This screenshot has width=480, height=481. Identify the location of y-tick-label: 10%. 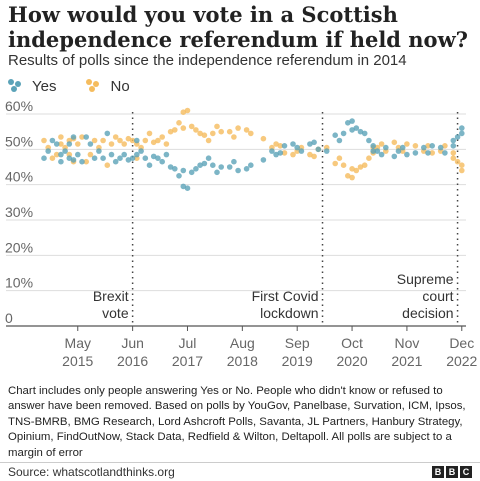
(19, 283).